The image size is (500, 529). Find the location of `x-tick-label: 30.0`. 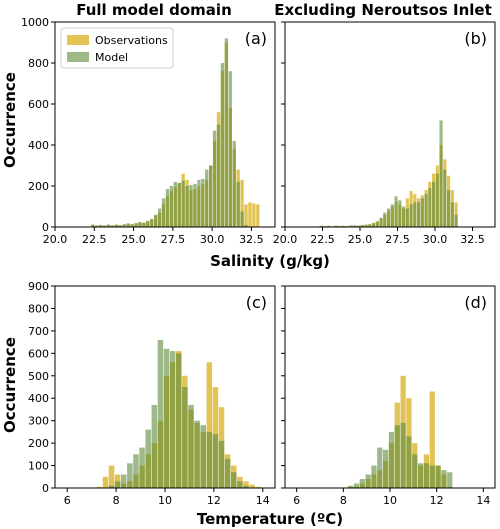

x-tick-label: 30.0 is located at coordinates (435, 239).